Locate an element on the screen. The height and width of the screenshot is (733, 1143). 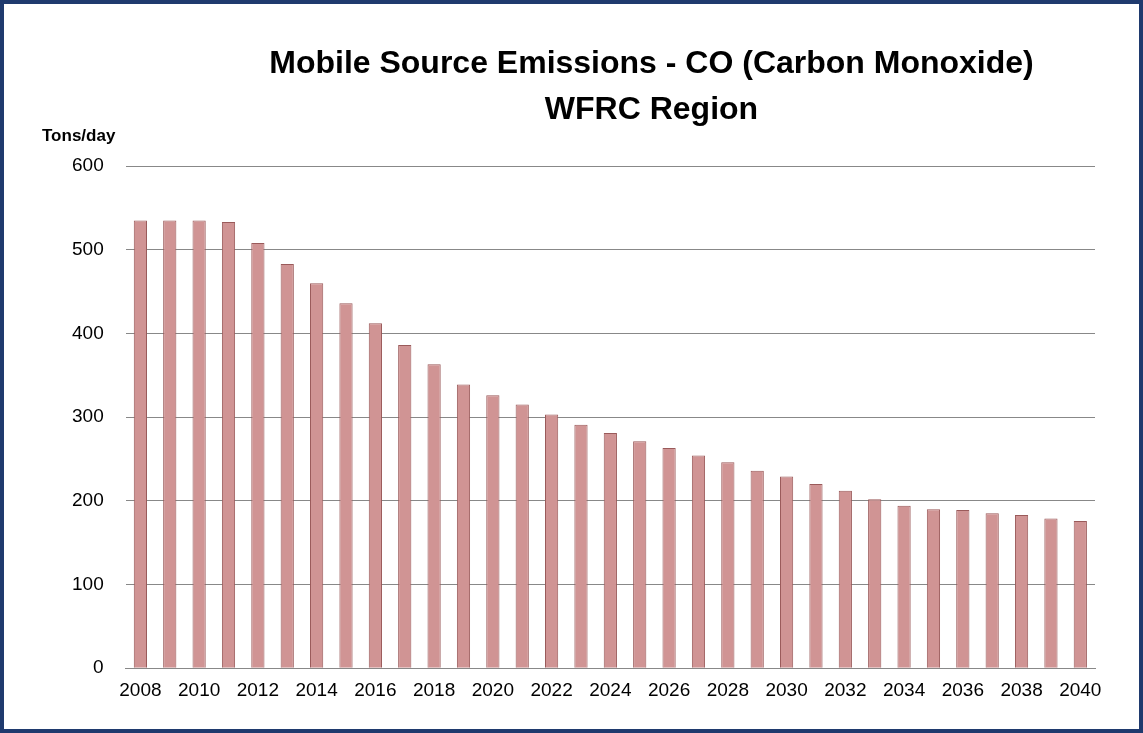
x-tick-label: 2016 is located at coordinates (375, 689).